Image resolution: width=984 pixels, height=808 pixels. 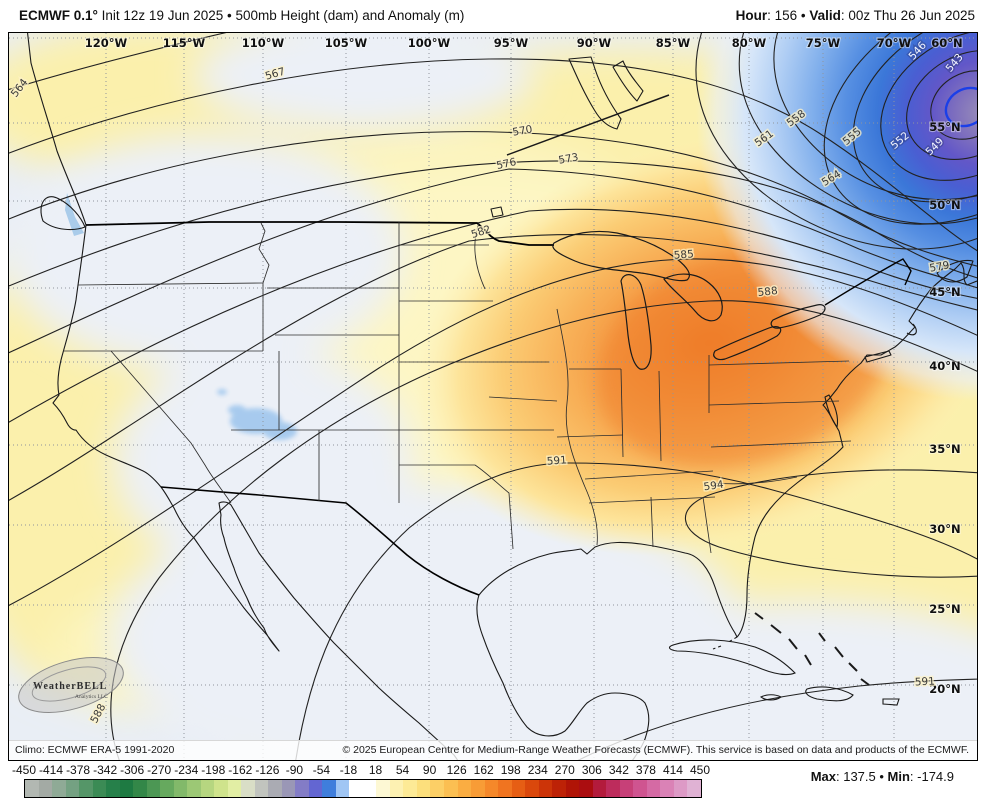 What do you see at coordinates (788, 15) in the screenshot?
I see `hour-value: : 156 •` at bounding box center [788, 15].